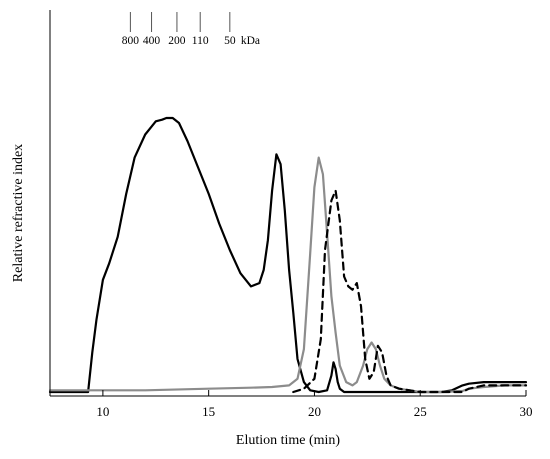 This screenshot has height=459, width=550. I want to click on x-tick-label: 30, so click(526, 411).